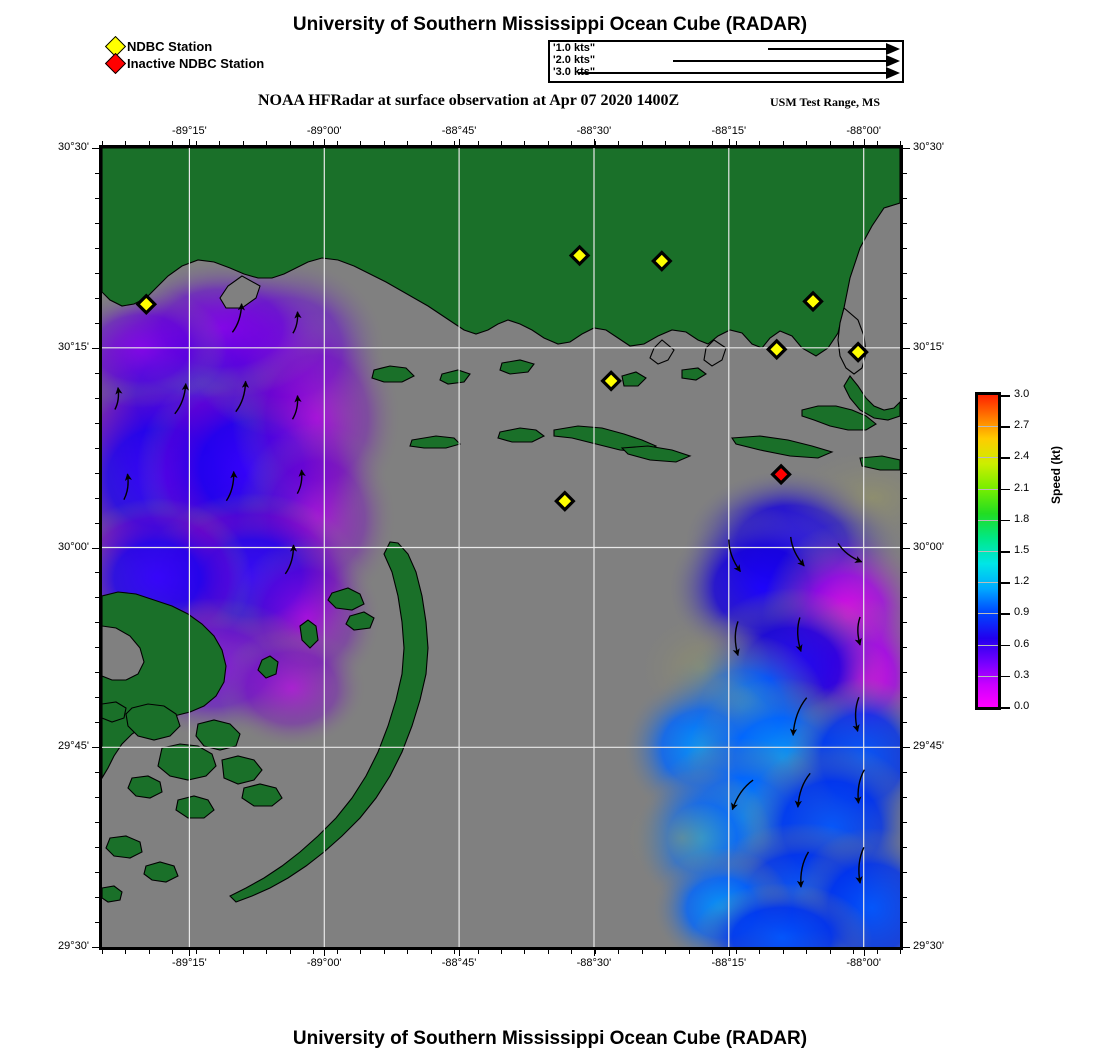 This screenshot has height=1050, width=1100. What do you see at coordinates (1022, 518) in the screenshot?
I see `colorbar-tick-label: 1.8` at bounding box center [1022, 518].